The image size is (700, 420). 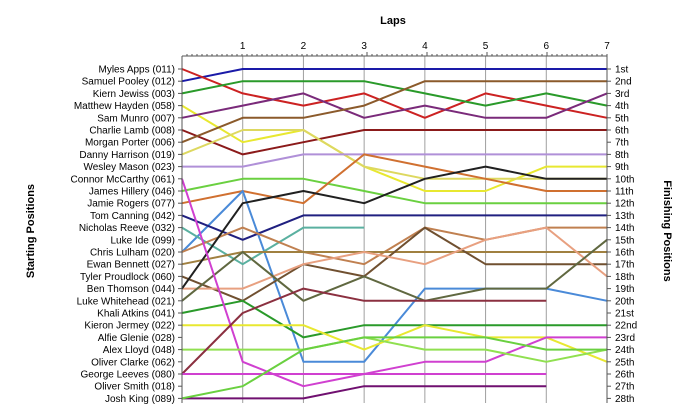 I want to click on finishing-position-label: 12th, so click(x=624, y=204).